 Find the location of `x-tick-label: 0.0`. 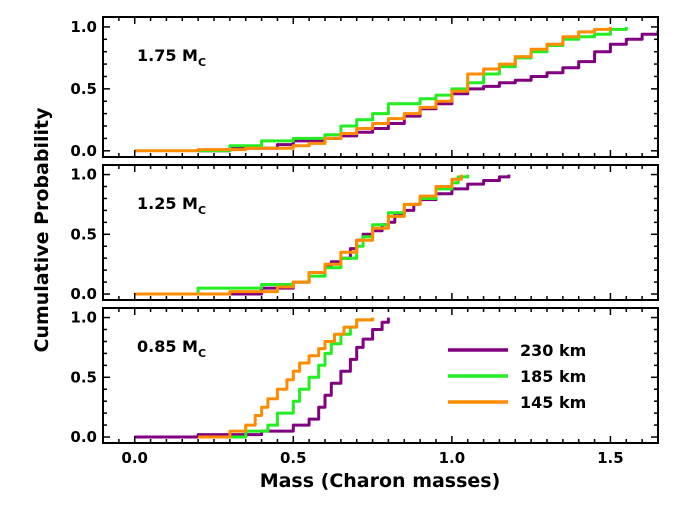

x-tick-label: 0.0 is located at coordinates (134, 458).